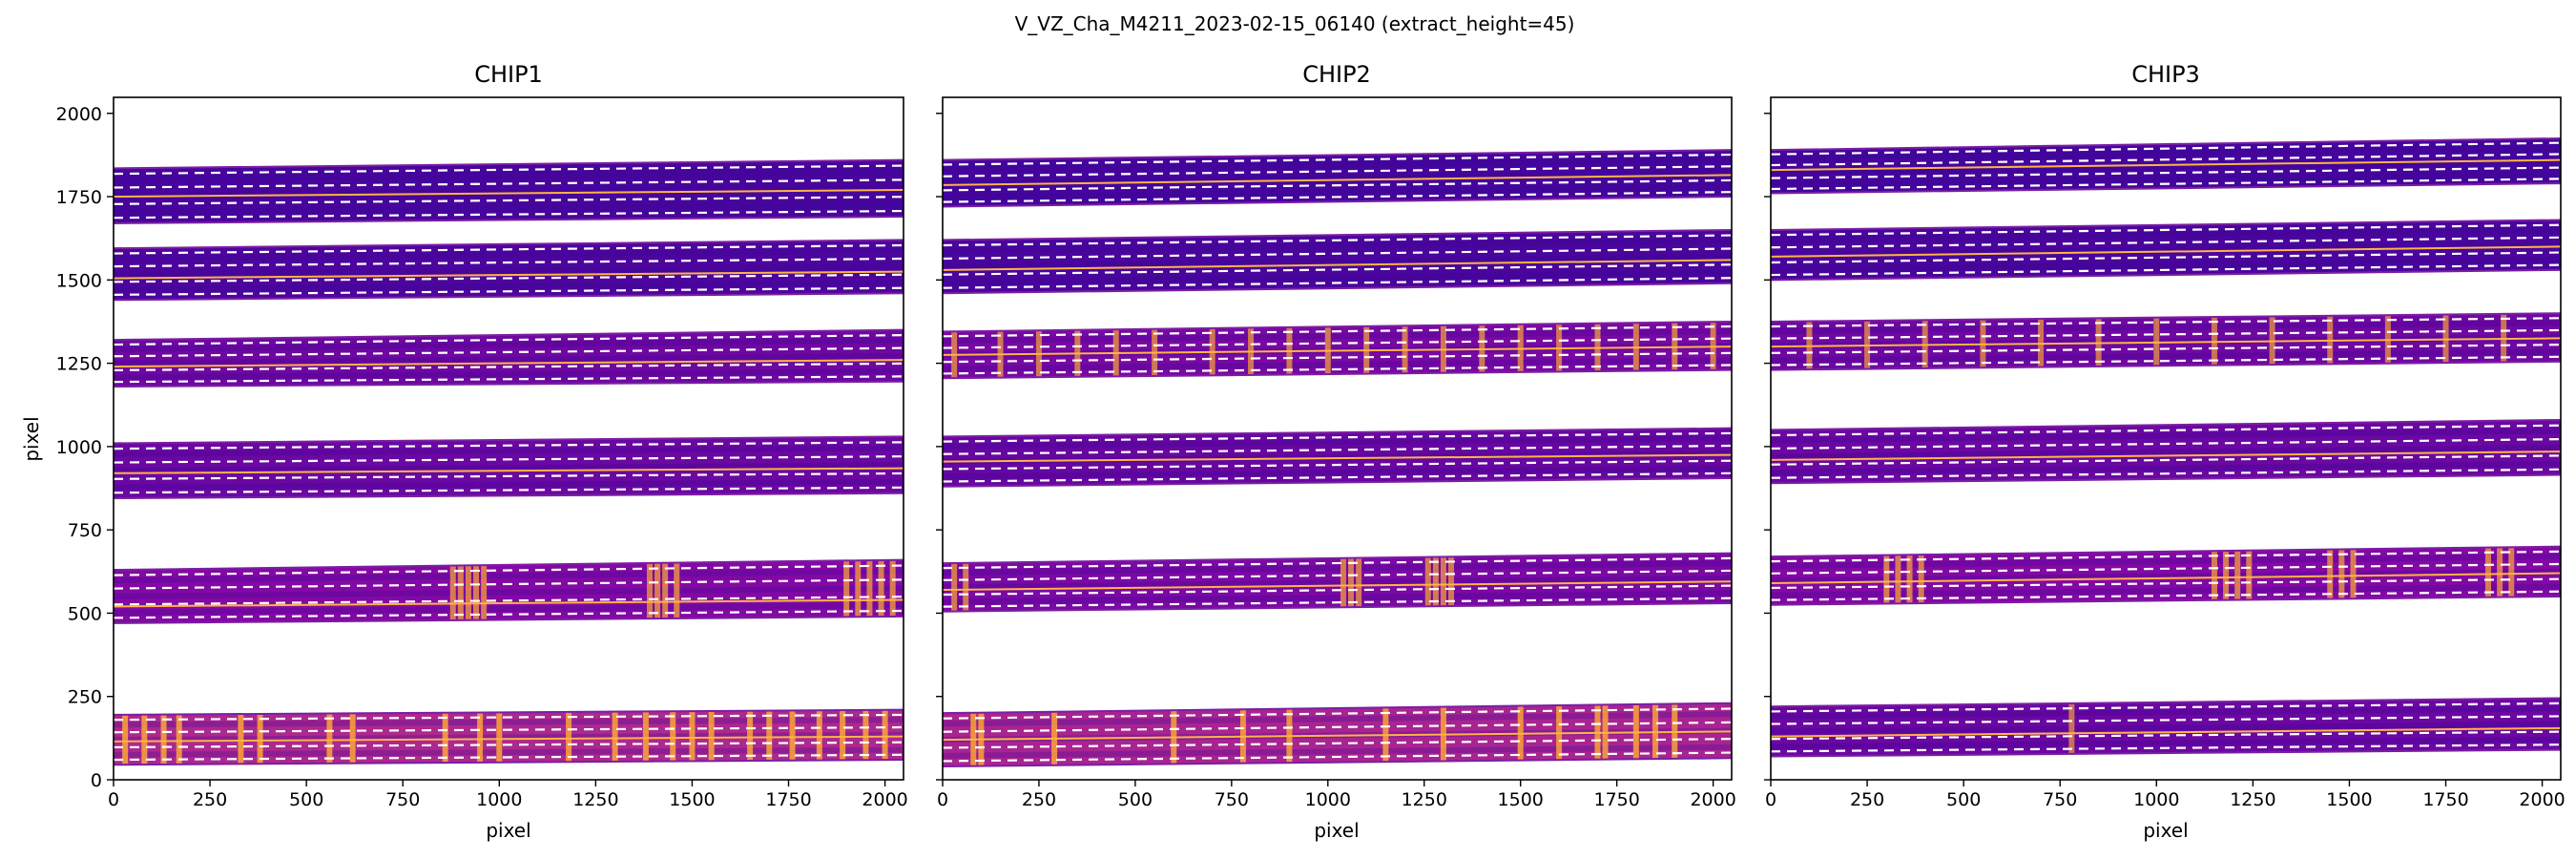 This screenshot has width=2576, height=859. What do you see at coordinates (1336, 74) in the screenshot?
I see `chip2-title: CHIP2` at bounding box center [1336, 74].